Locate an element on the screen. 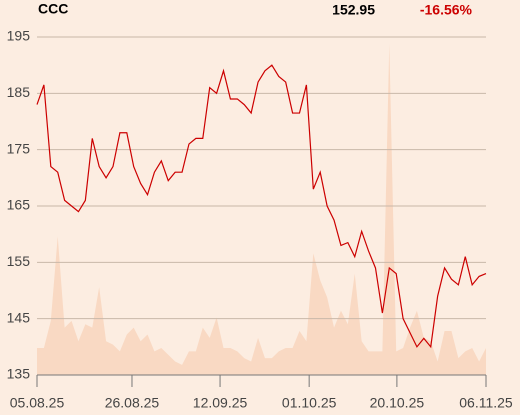 Image resolution: width=520 pixels, height=415 pixels. y-tick-label: 145 is located at coordinates (19, 317).